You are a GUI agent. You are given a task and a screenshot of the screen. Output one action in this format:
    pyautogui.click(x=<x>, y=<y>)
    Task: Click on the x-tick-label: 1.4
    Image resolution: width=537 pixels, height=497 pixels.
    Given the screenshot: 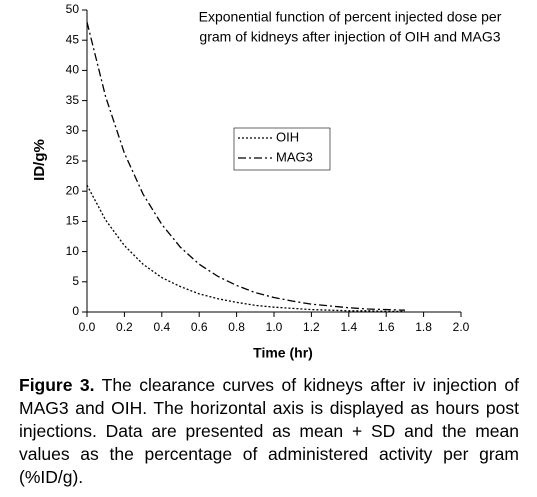 What is the action you would take?
    pyautogui.click(x=348, y=327)
    